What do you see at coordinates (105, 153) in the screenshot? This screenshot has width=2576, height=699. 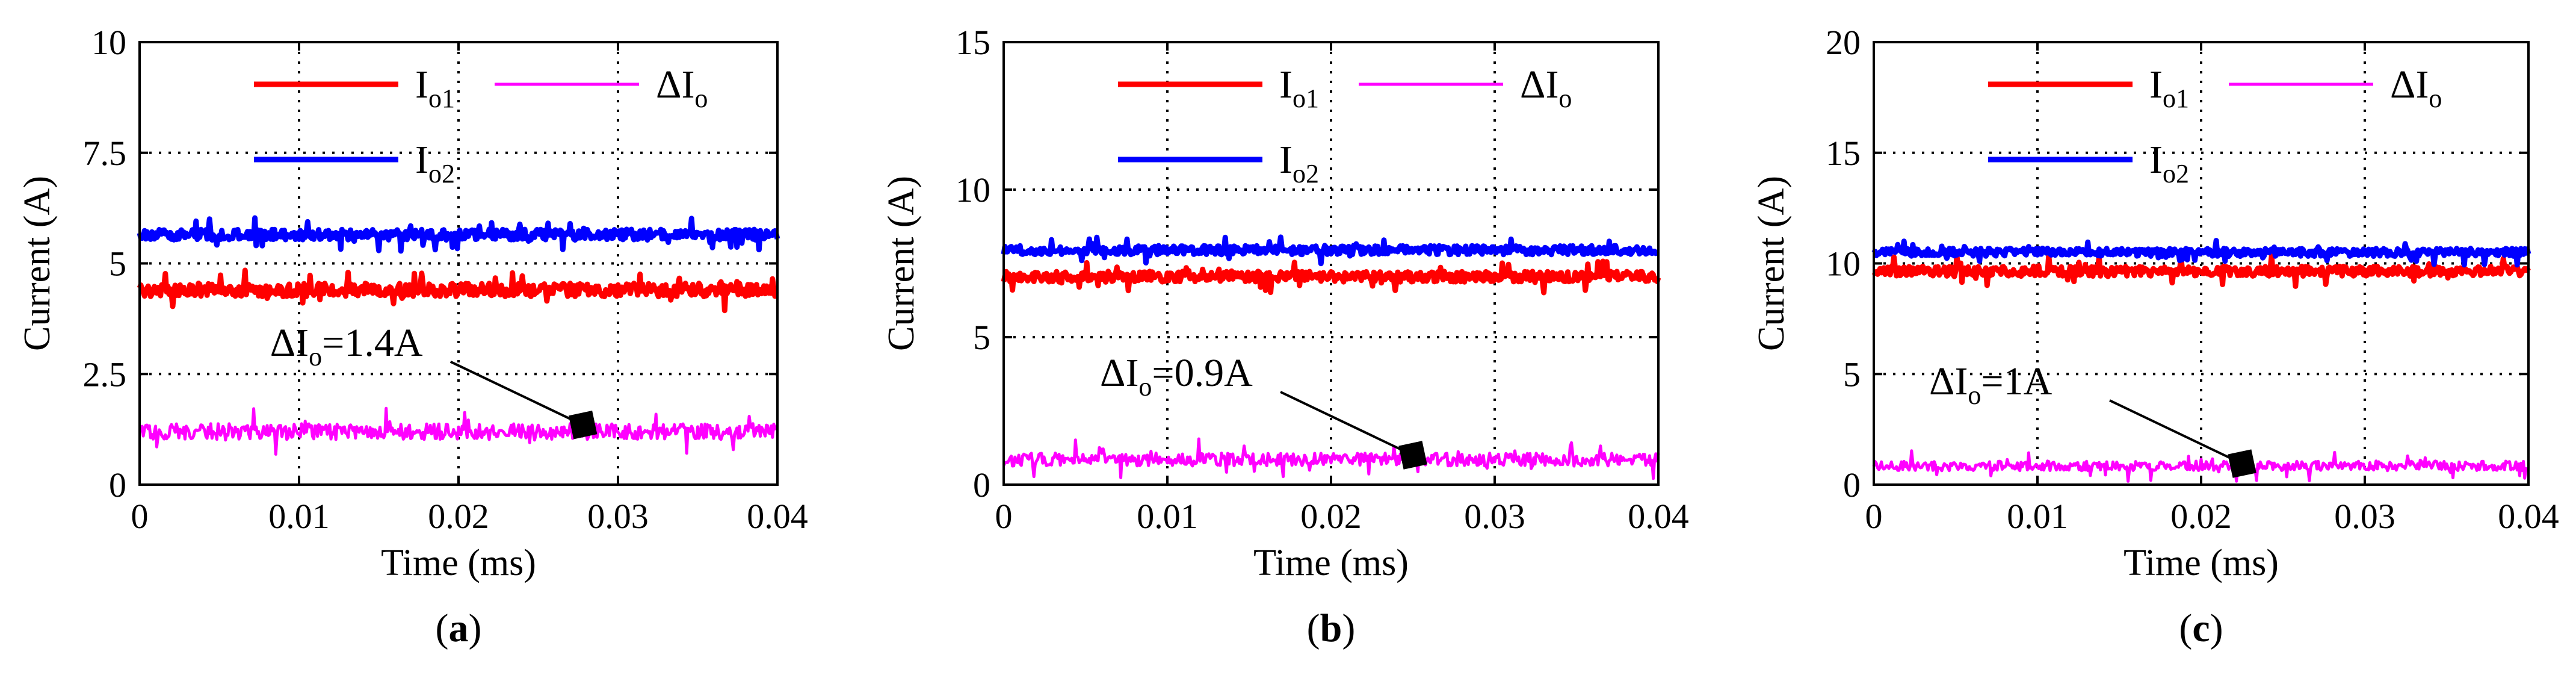 I see `y-tick-label: 7.5` at bounding box center [105, 153].